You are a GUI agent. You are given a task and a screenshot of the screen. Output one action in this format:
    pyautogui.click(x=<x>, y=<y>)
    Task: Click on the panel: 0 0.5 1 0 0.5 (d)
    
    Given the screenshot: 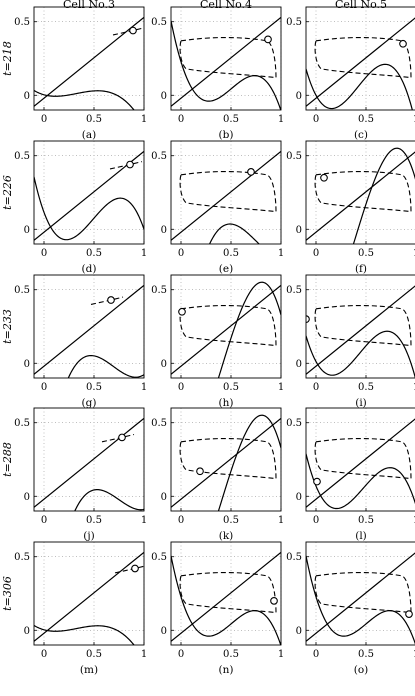 What is the action you would take?
    pyautogui.click(x=80, y=207)
    